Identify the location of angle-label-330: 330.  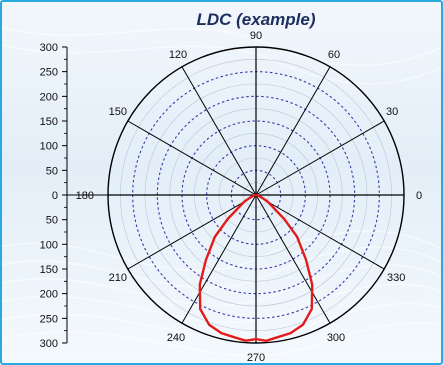
(396, 278).